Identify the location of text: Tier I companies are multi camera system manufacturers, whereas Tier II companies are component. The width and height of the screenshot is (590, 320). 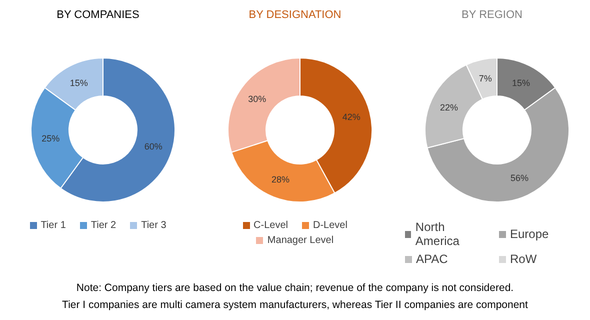
(295, 305).